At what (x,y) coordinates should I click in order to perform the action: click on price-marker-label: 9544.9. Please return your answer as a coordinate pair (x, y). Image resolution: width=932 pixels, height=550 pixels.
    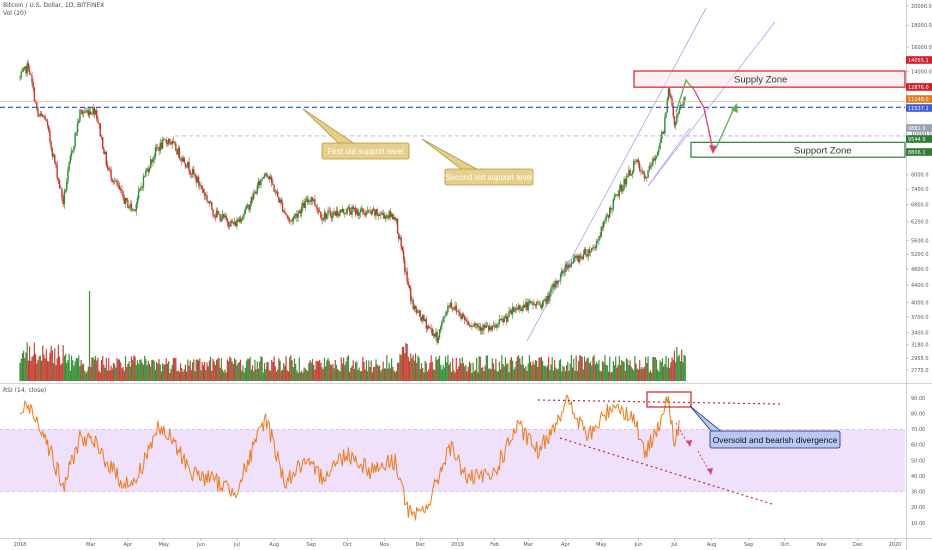
    Looking at the image, I should click on (917, 140).